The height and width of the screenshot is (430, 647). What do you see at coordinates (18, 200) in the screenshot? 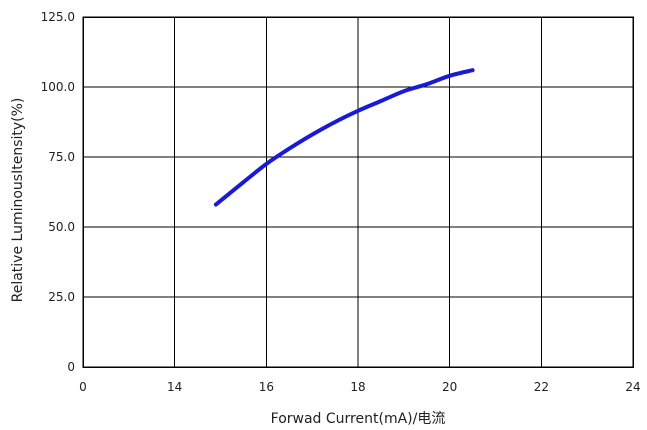
I see `y-axis-label: Relative LuminousItensity(%)` at bounding box center [18, 200].